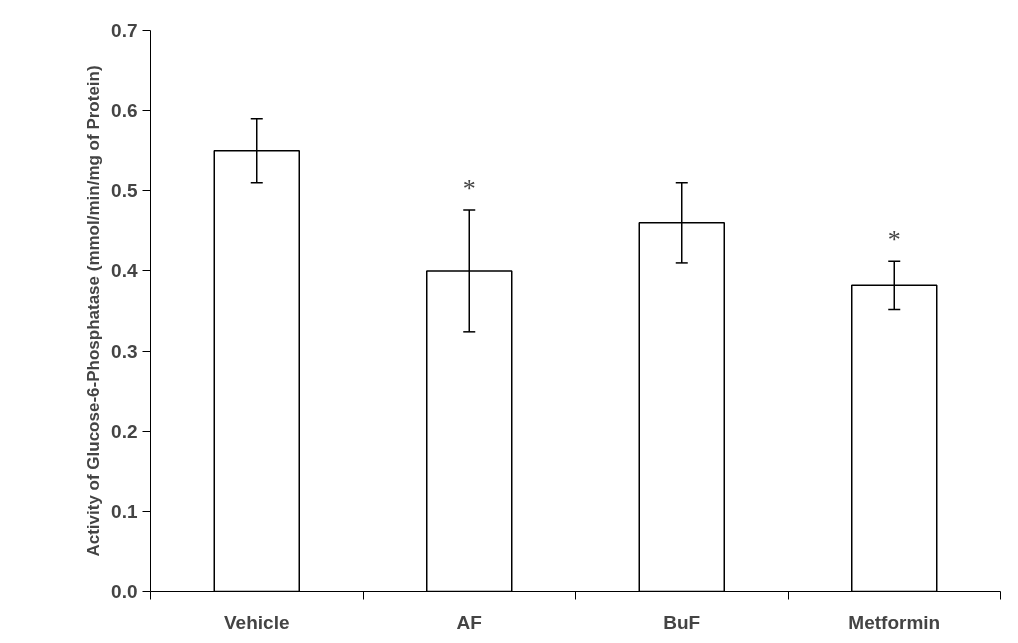 The height and width of the screenshot is (643, 1018). I want to click on y-tick-label: 0.3, so click(124, 351).